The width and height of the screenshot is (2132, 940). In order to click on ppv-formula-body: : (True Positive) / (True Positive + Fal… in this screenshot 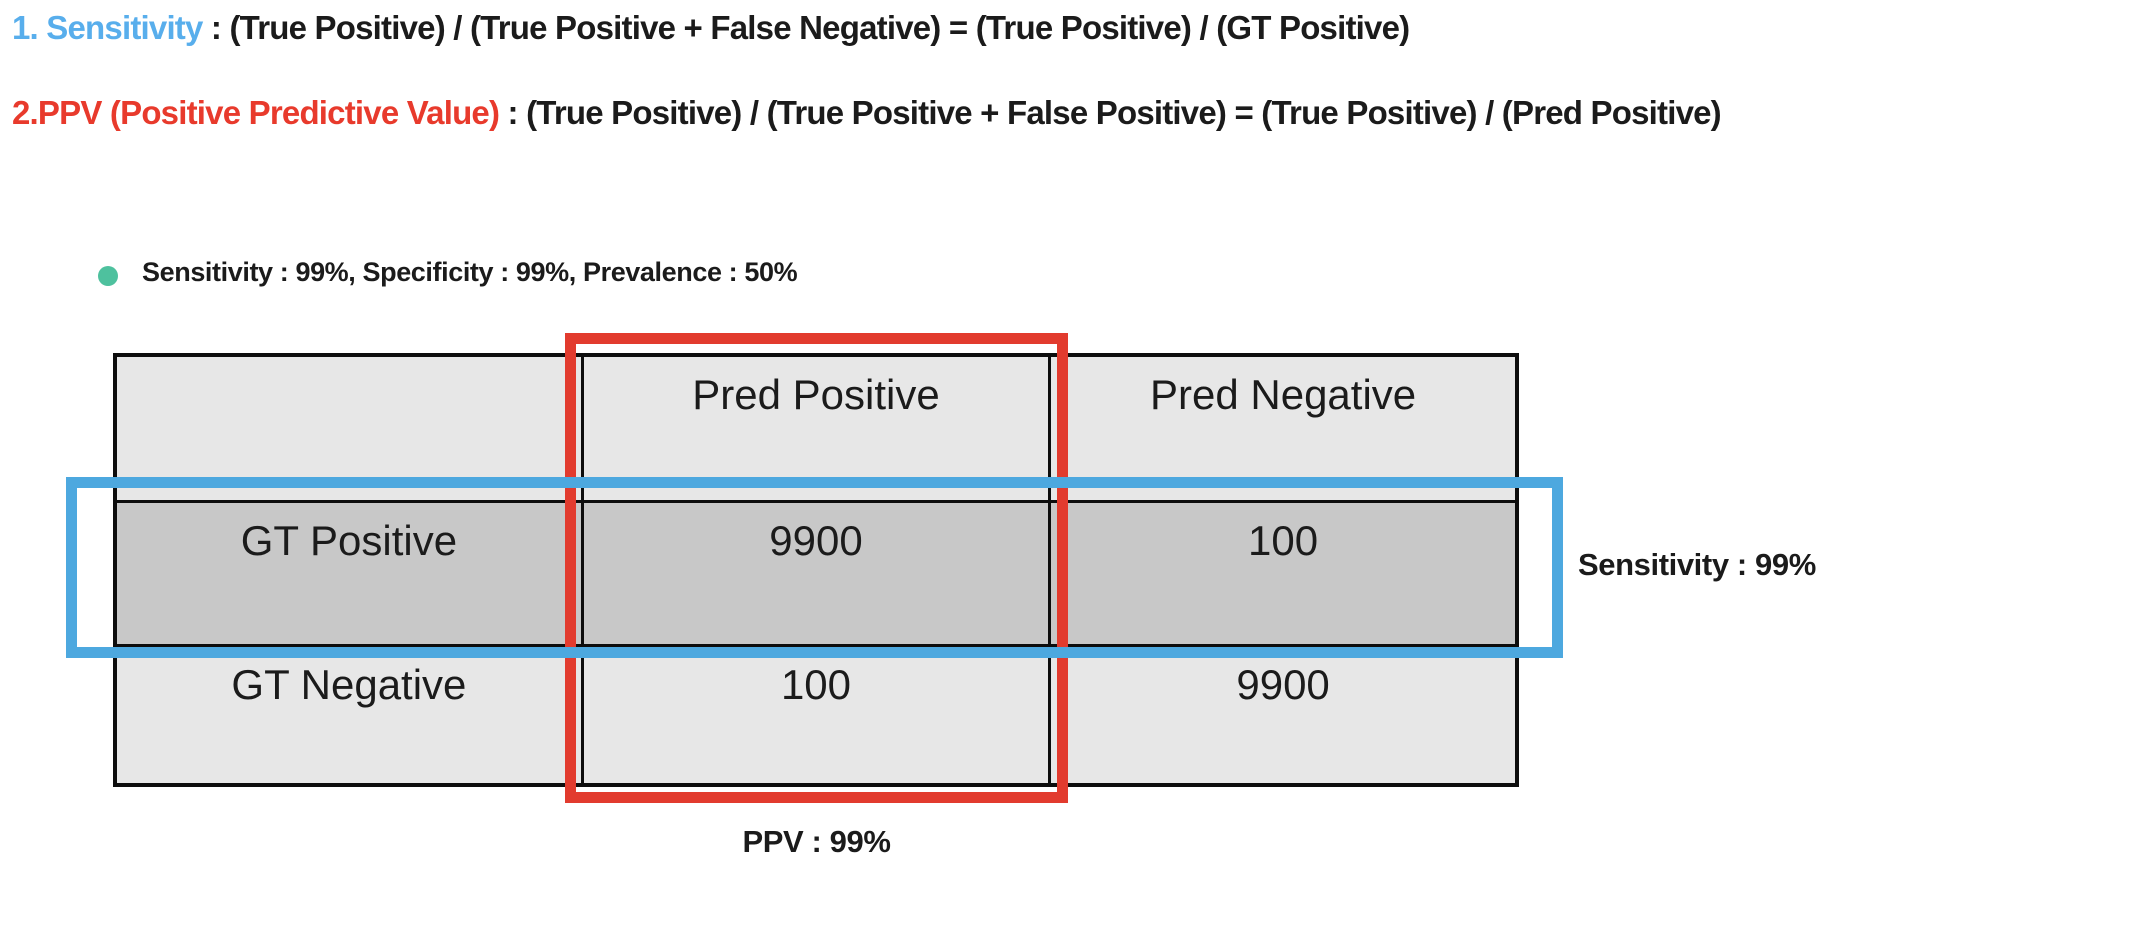, I will do `click(1110, 112)`.